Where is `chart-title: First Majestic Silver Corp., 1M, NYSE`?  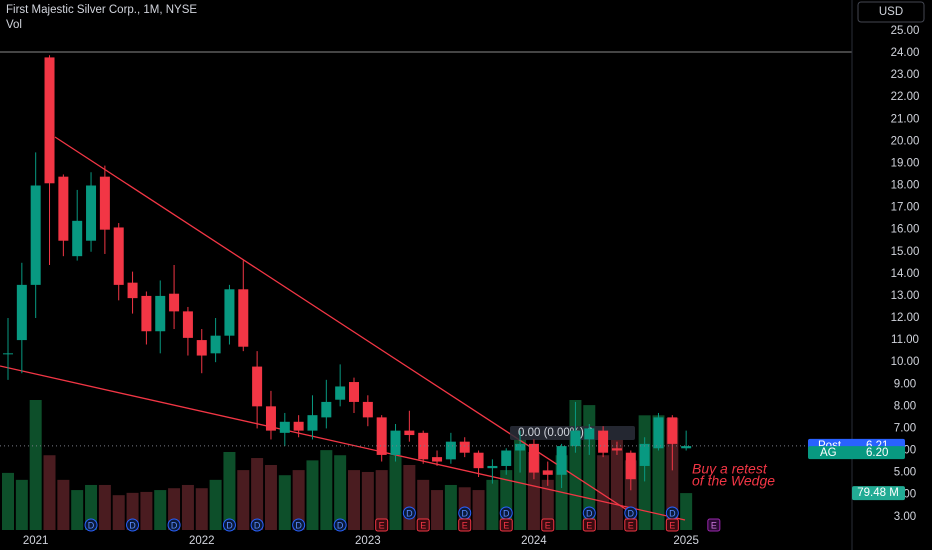
chart-title: First Majestic Silver Corp., 1M, NYSE is located at coordinates (101, 10).